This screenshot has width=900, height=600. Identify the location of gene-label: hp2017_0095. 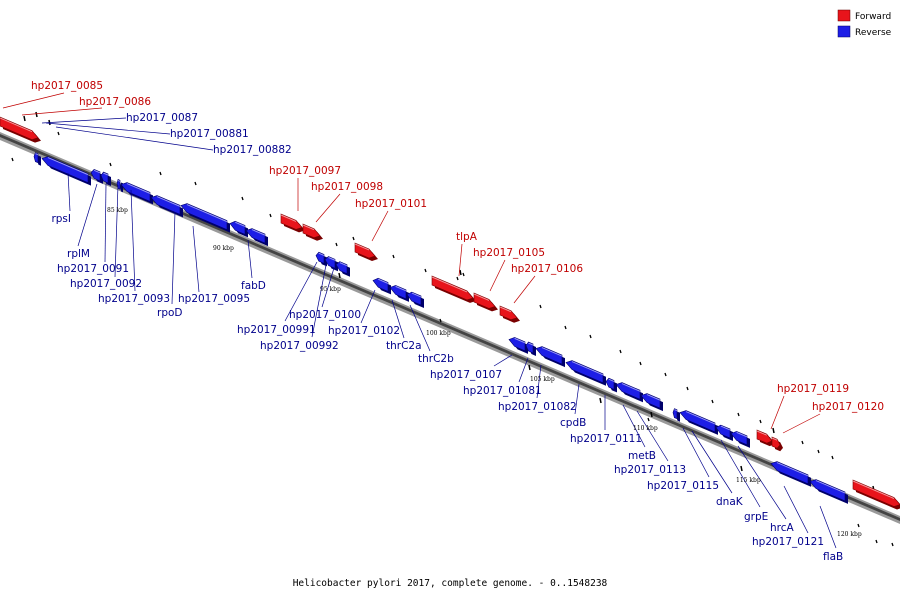
(214, 299).